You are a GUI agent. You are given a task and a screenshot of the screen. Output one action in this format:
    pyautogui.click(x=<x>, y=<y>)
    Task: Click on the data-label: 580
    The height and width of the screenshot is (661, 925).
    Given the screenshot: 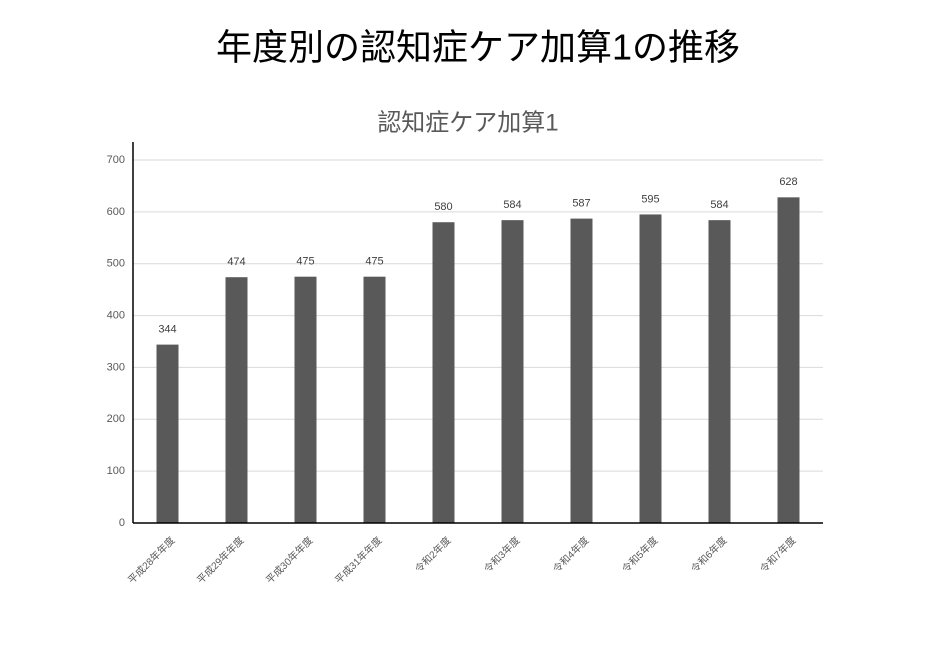 What is the action you would take?
    pyautogui.click(x=443, y=207)
    